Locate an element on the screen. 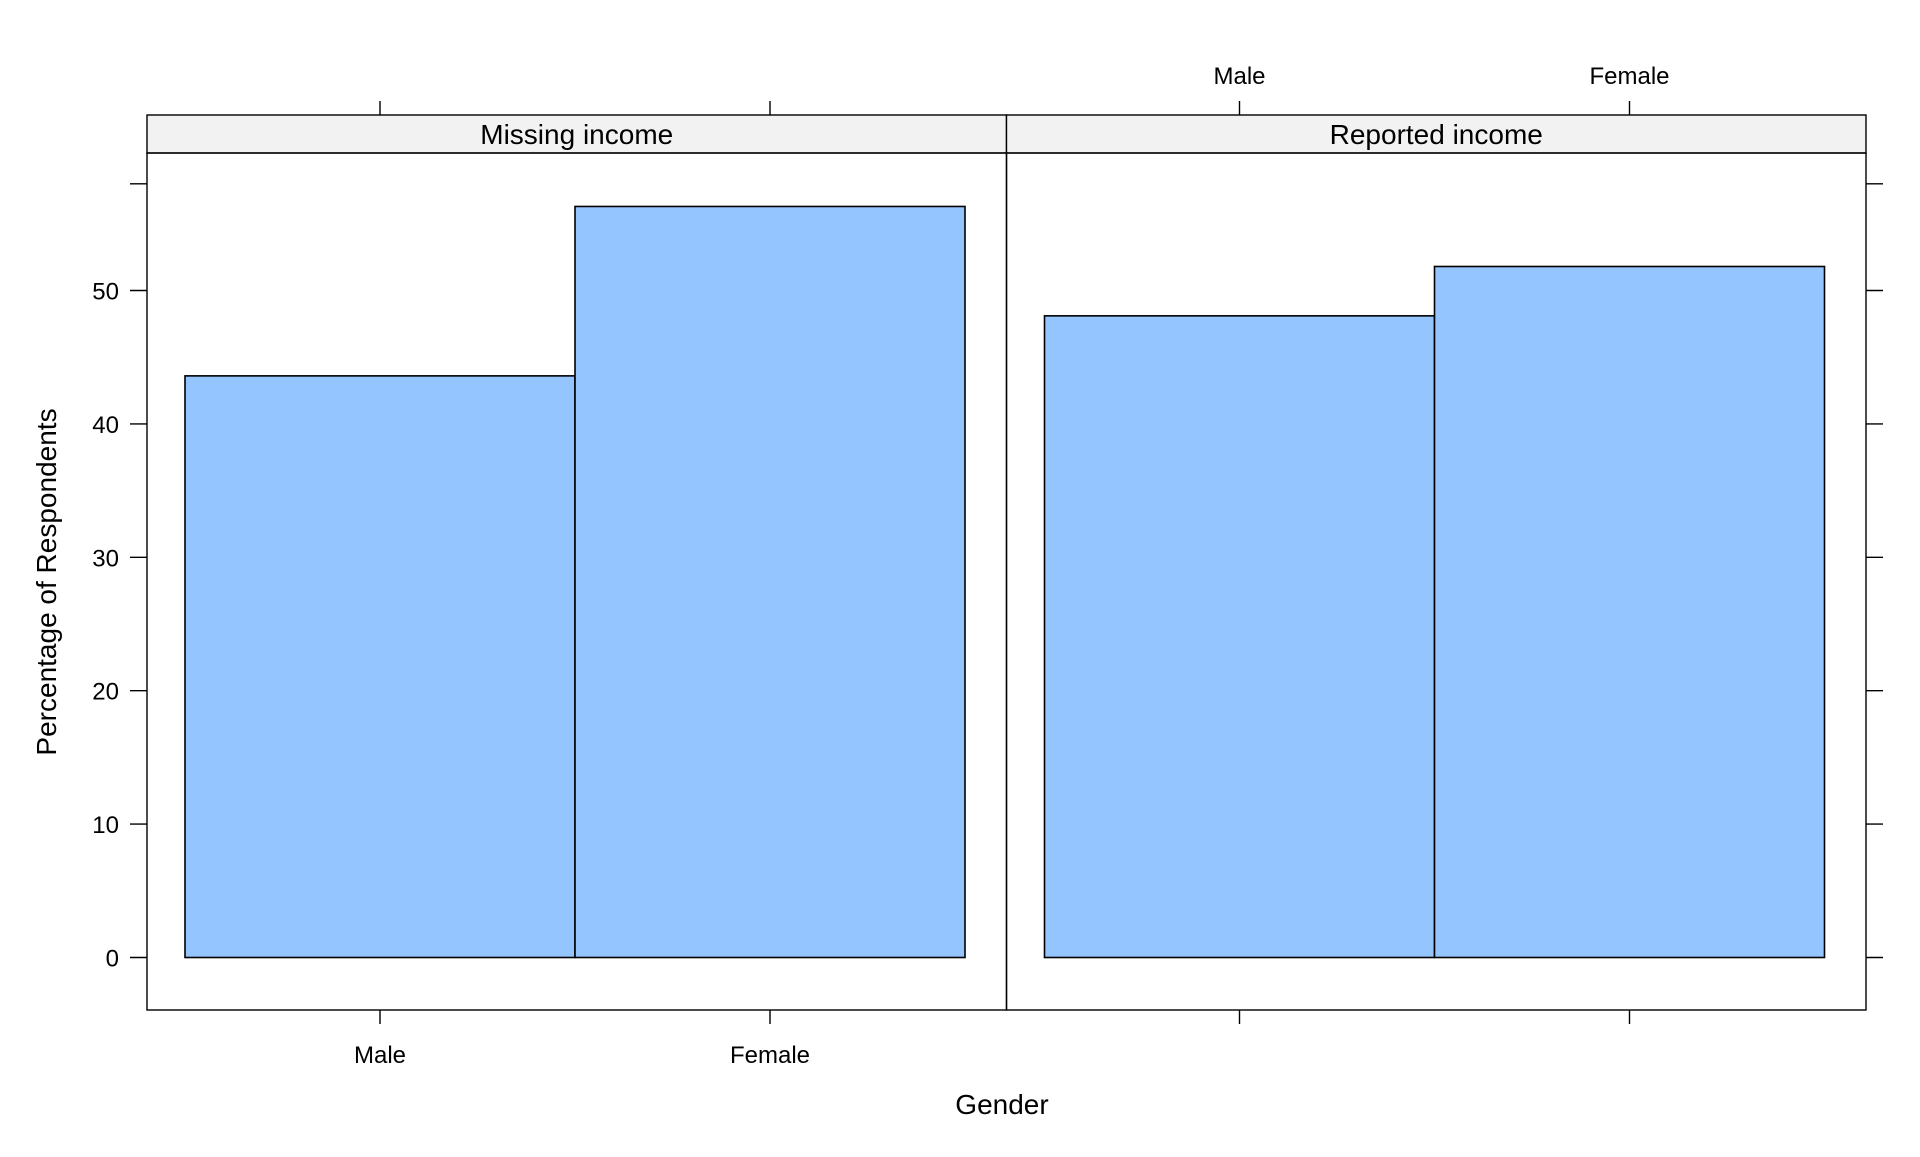 The height and width of the screenshot is (1157, 1920). strip-label-1: Reported income is located at coordinates (1436, 134).